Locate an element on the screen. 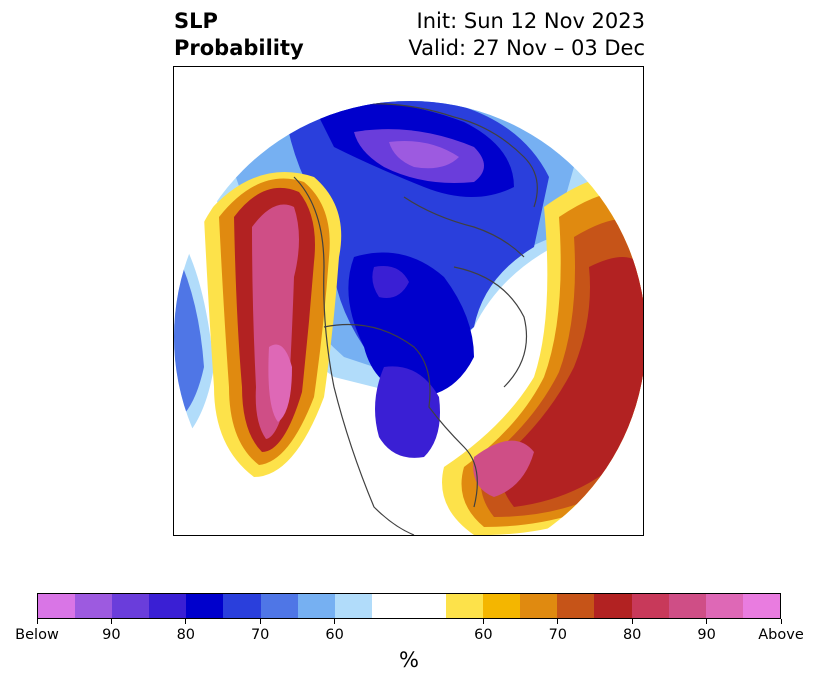 The width and height of the screenshot is (819, 686). valid-range: Valid: 27 Nov – 03 Dec is located at coordinates (526, 48).